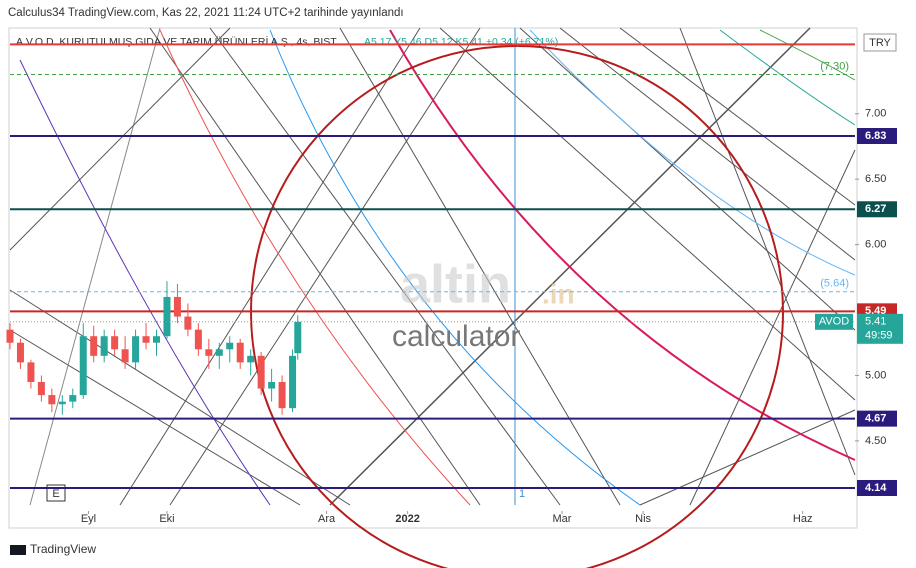 The height and width of the screenshot is (568, 916). I want to click on last-price-badge, so click(880, 328).